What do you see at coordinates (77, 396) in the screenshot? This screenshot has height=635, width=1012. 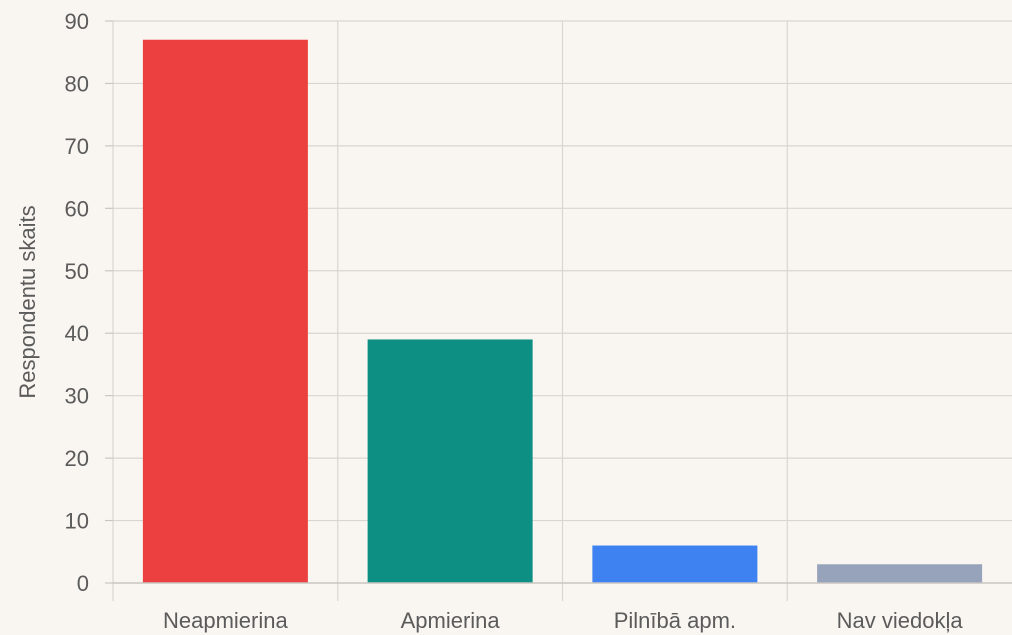 I see `y-tick-label: 30` at bounding box center [77, 396].